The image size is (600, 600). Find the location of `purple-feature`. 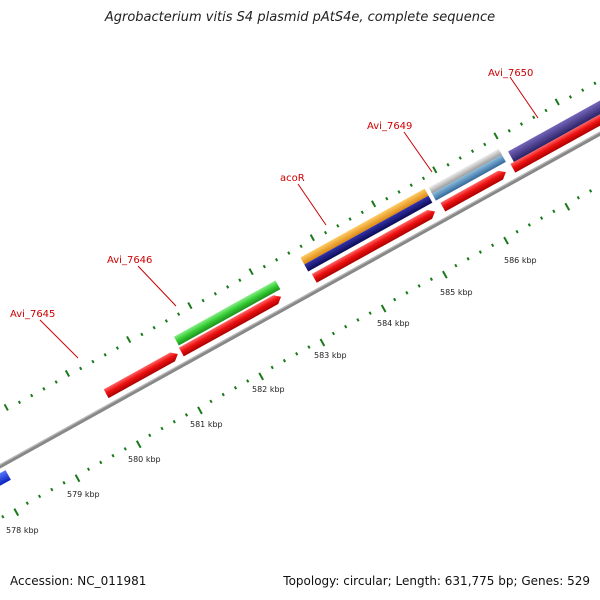

purple-feature is located at coordinates (554, 110).